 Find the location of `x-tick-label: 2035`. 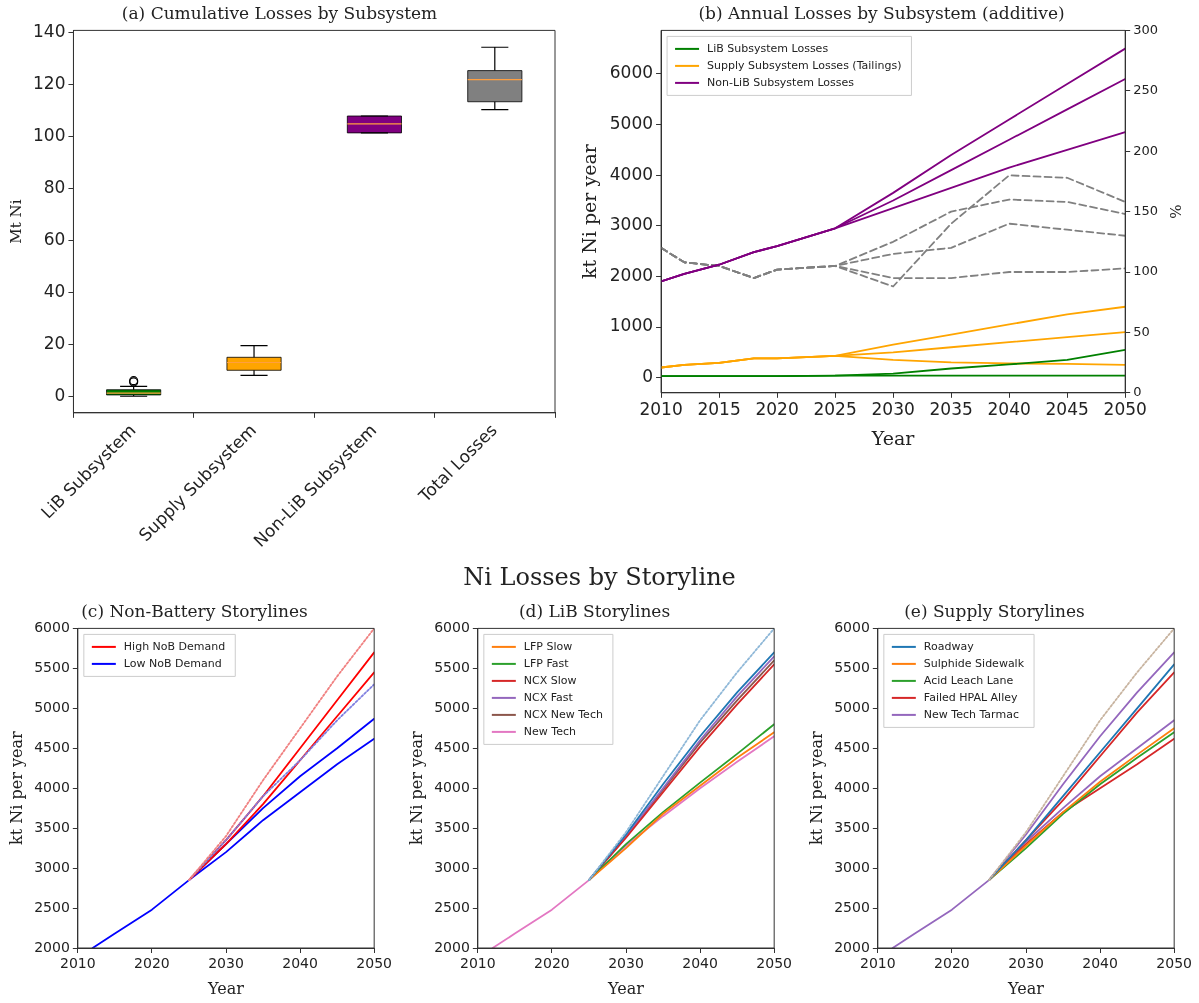

x-tick-label: 2035 is located at coordinates (951, 409).